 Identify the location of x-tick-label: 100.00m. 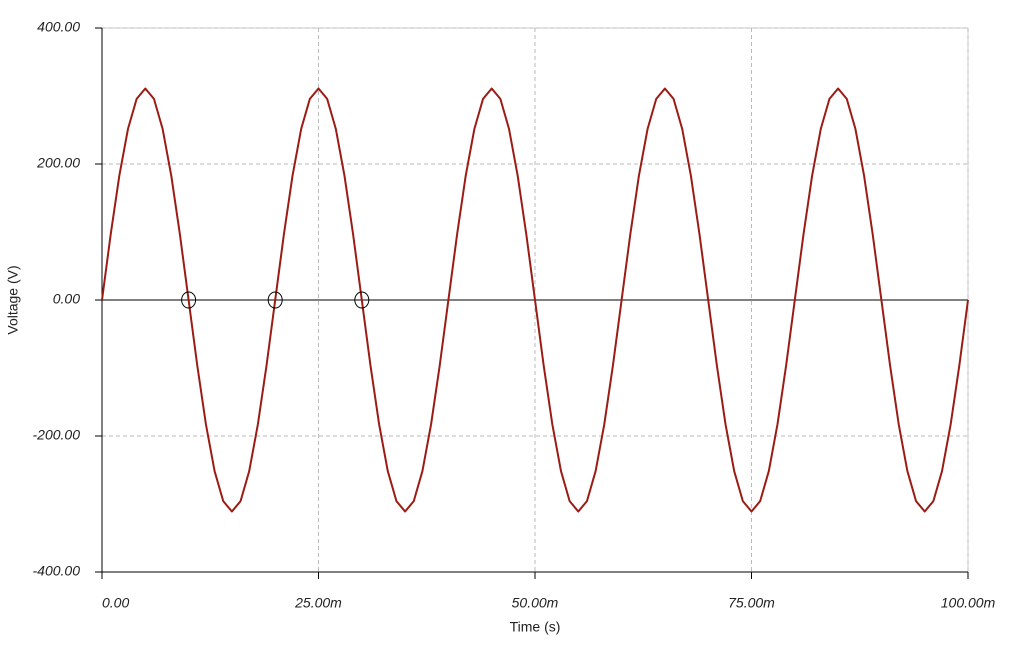
(968, 603).